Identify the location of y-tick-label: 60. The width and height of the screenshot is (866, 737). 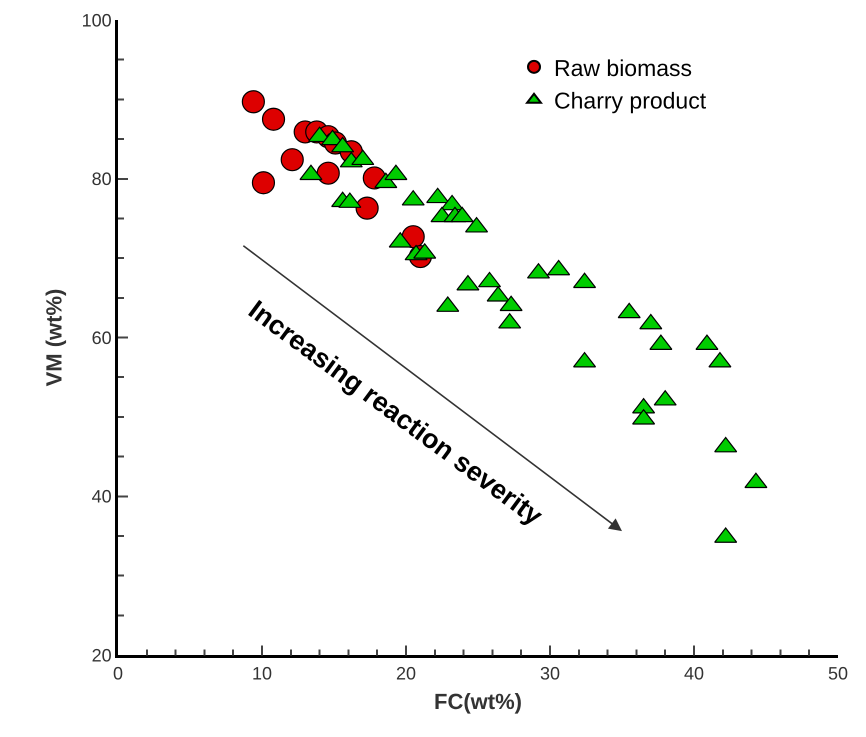
(102, 338).